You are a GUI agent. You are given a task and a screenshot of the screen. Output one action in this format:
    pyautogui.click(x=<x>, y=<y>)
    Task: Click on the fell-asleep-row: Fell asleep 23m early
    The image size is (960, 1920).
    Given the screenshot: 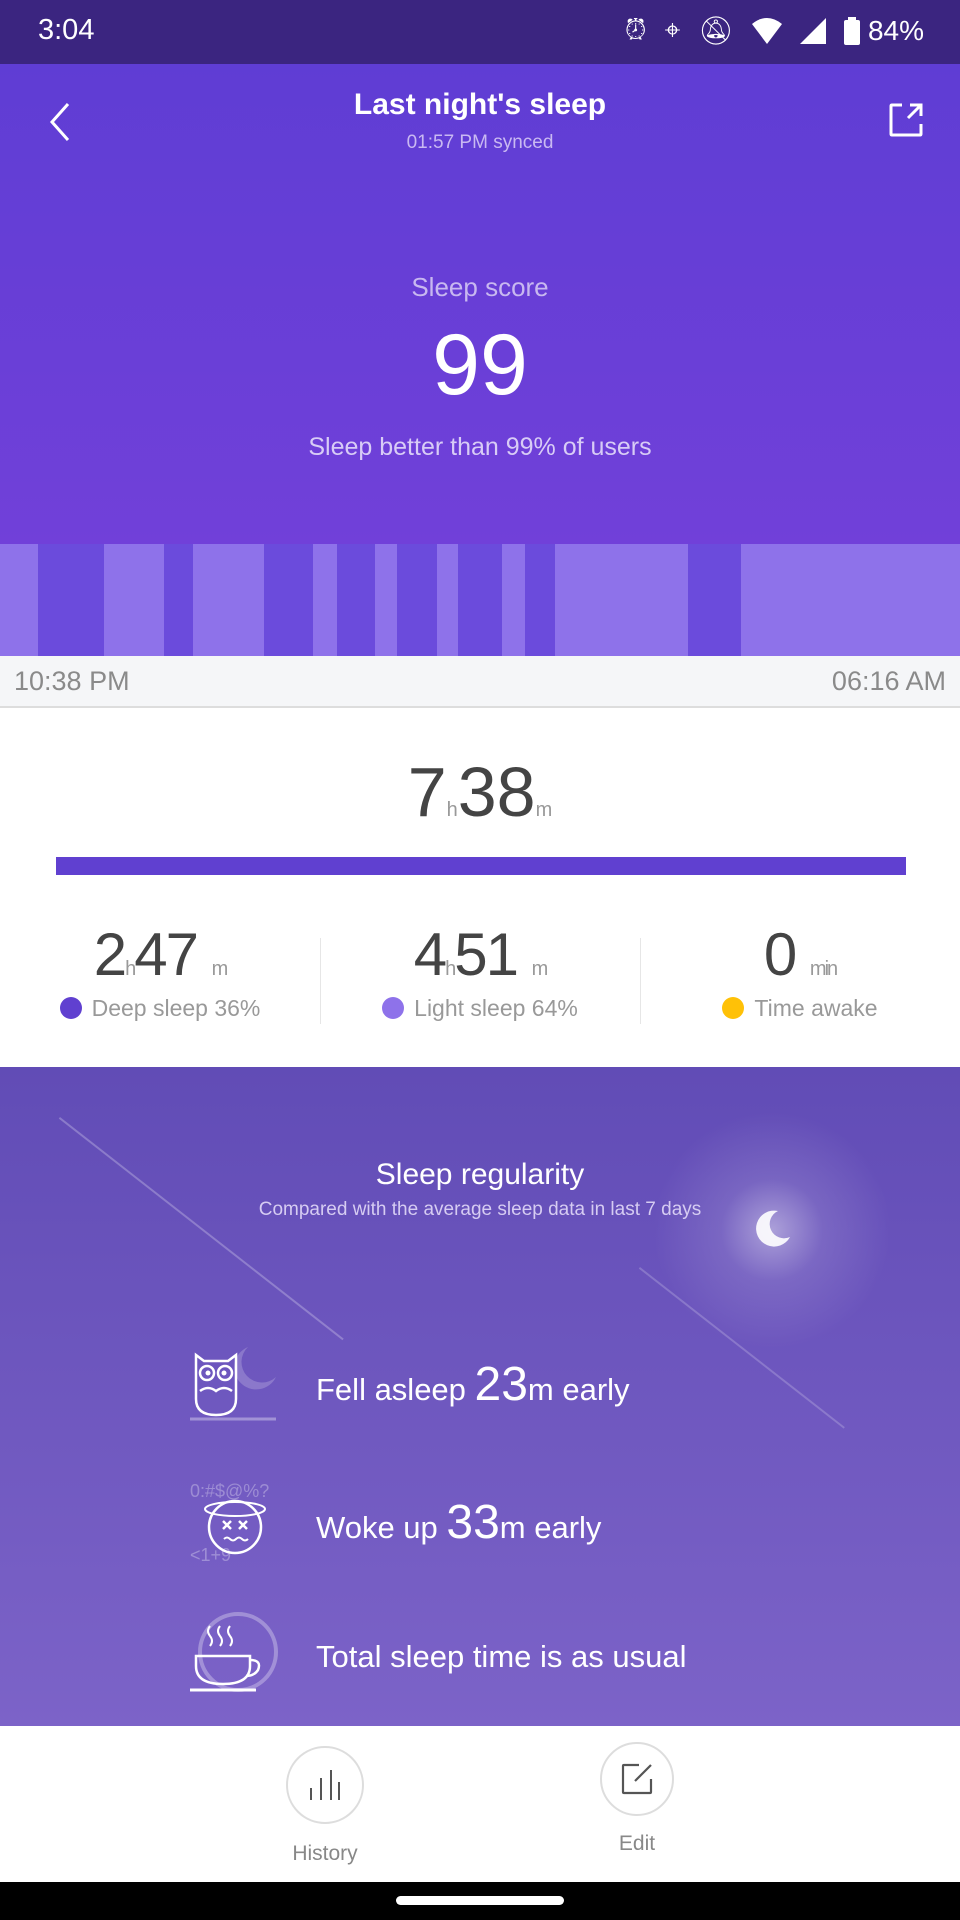 What is the action you would take?
    pyautogui.click(x=410, y=1384)
    